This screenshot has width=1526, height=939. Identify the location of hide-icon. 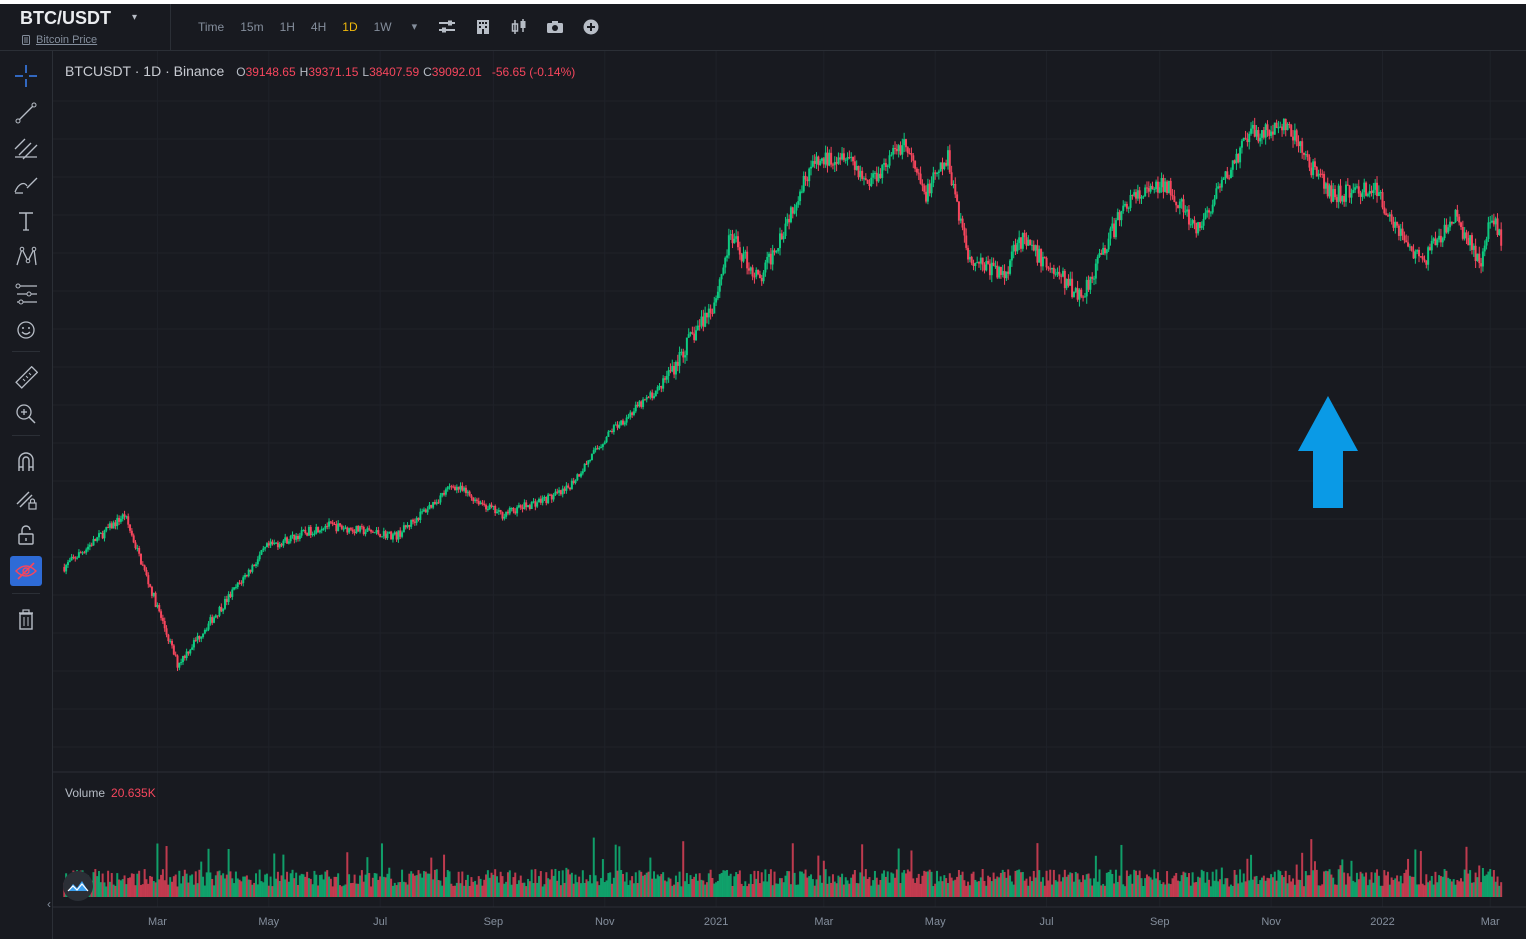
(26, 571).